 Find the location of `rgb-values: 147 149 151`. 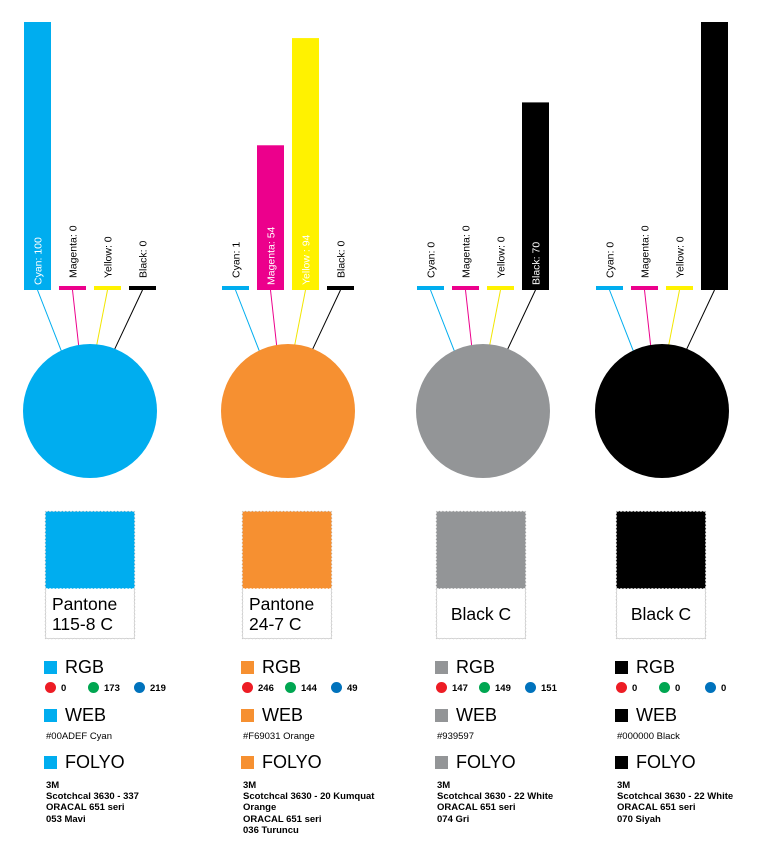

rgb-values: 147 149 151 is located at coordinates (522, 689).